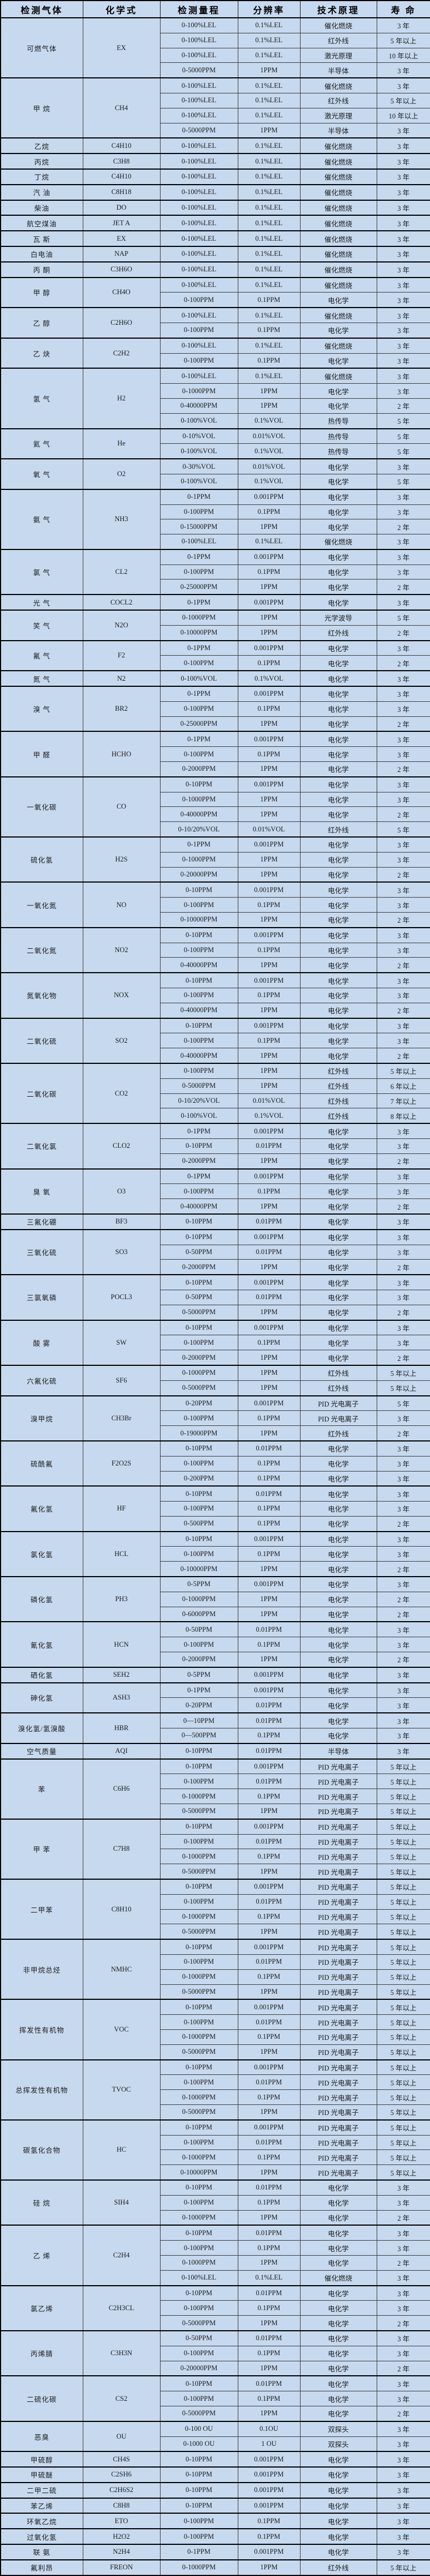  What do you see at coordinates (216, 100) in the screenshot?
I see `table-row: 0-100%LEL 0.1%LEL 红外线 5 年以上` at bounding box center [216, 100].